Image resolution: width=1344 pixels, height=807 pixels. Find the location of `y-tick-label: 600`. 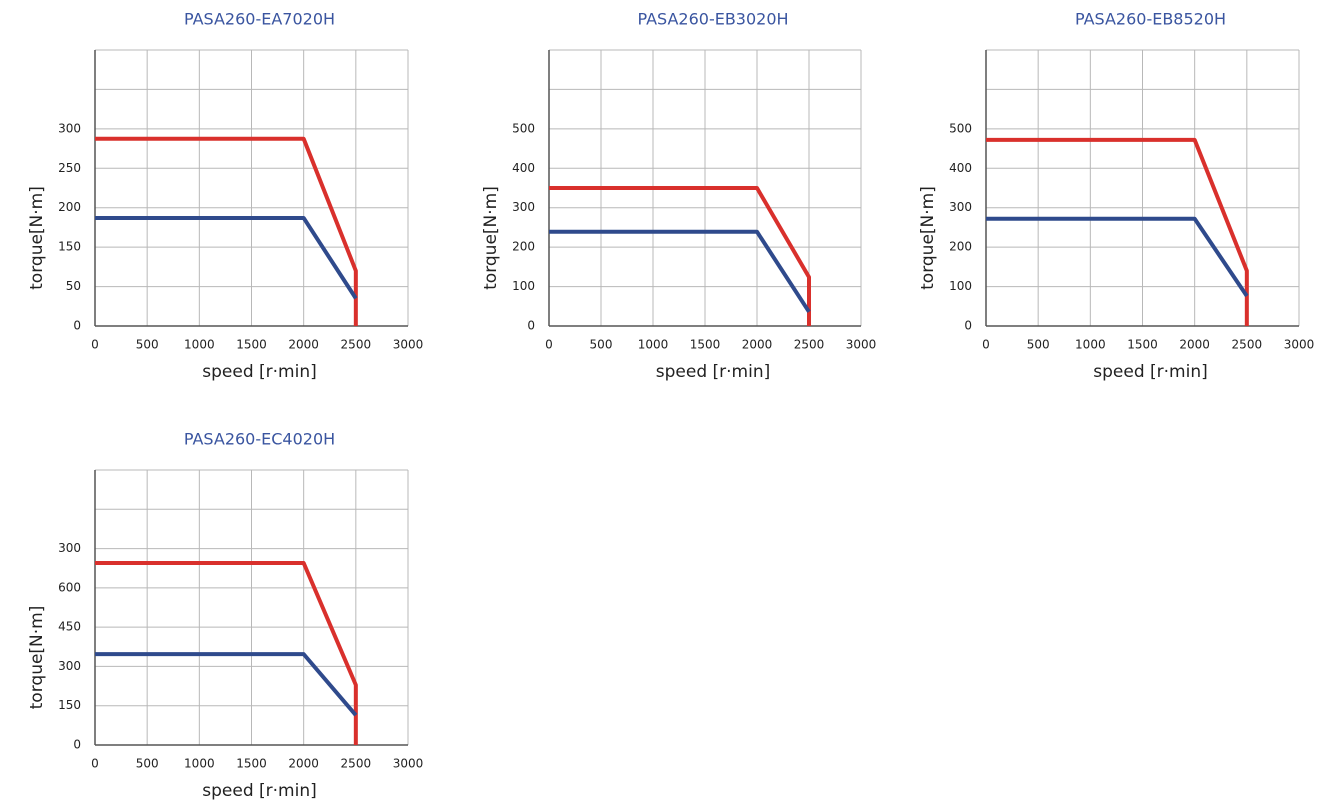

y-tick-label: 600 is located at coordinates (69, 587).